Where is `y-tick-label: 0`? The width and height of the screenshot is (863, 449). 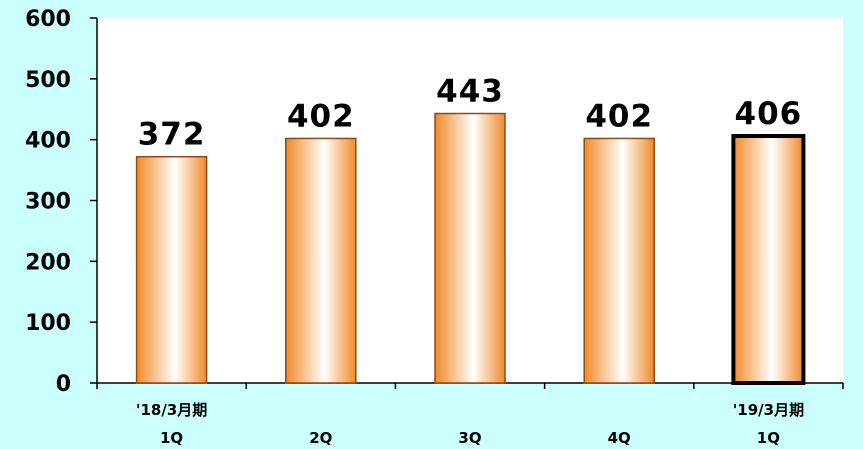 y-tick-label: 0 is located at coordinates (63, 384).